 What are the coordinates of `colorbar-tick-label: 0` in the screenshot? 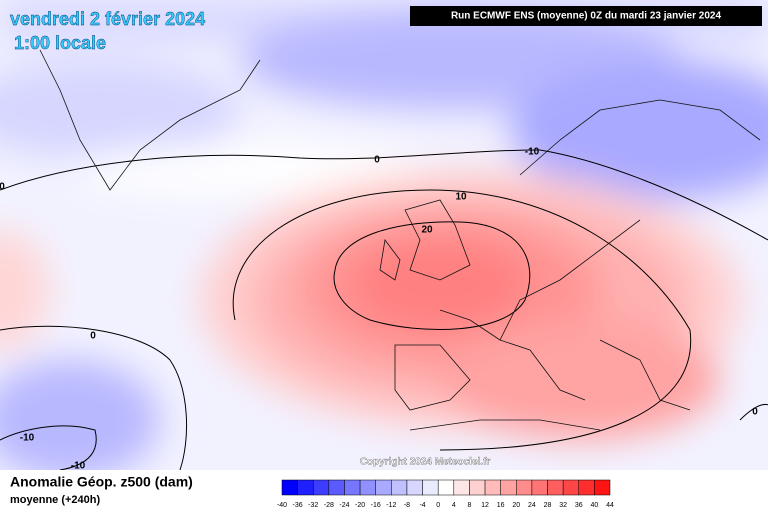 It's located at (438, 505).